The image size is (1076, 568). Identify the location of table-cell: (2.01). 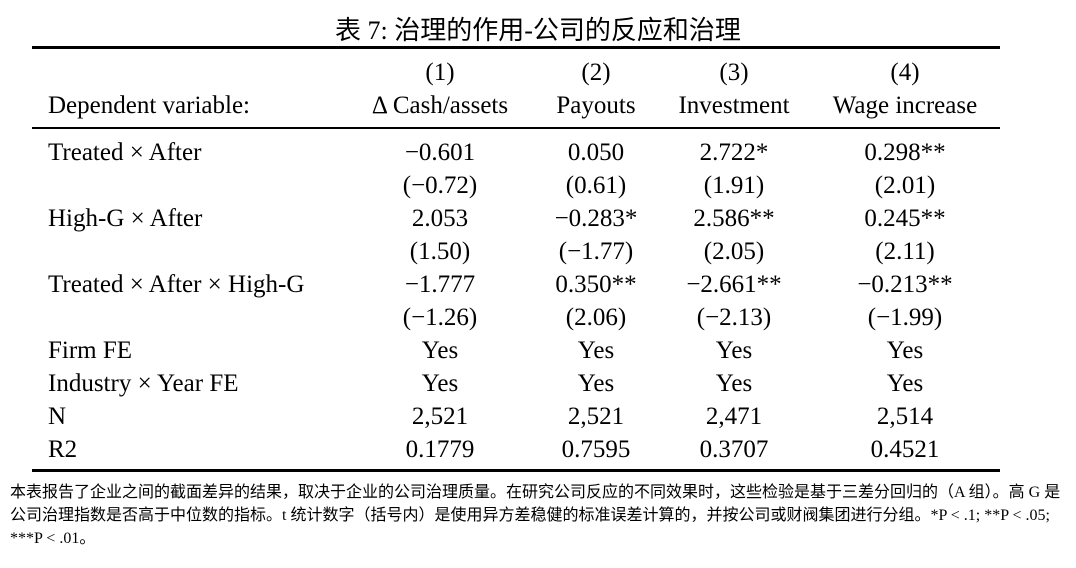
(905, 185).